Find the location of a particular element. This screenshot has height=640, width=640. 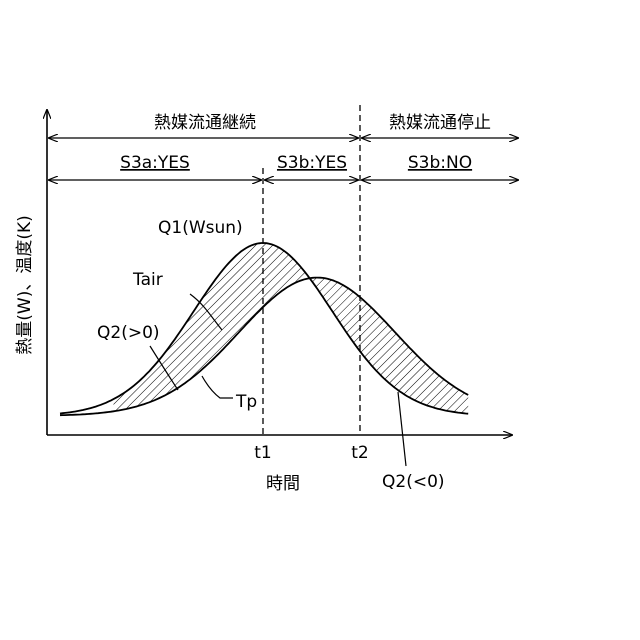

label-tair: Tair is located at coordinates (147, 280).